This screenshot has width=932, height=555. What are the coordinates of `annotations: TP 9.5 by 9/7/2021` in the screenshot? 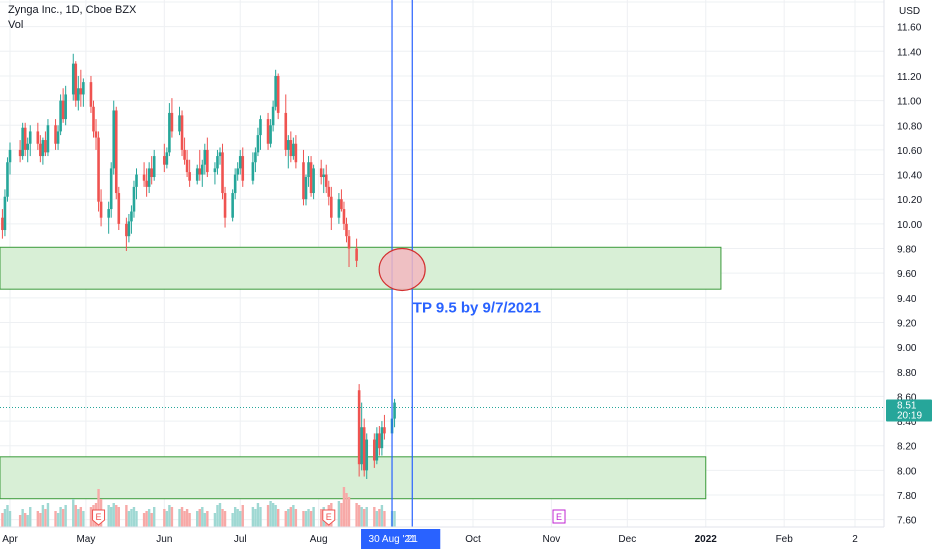 It's located at (477, 308).